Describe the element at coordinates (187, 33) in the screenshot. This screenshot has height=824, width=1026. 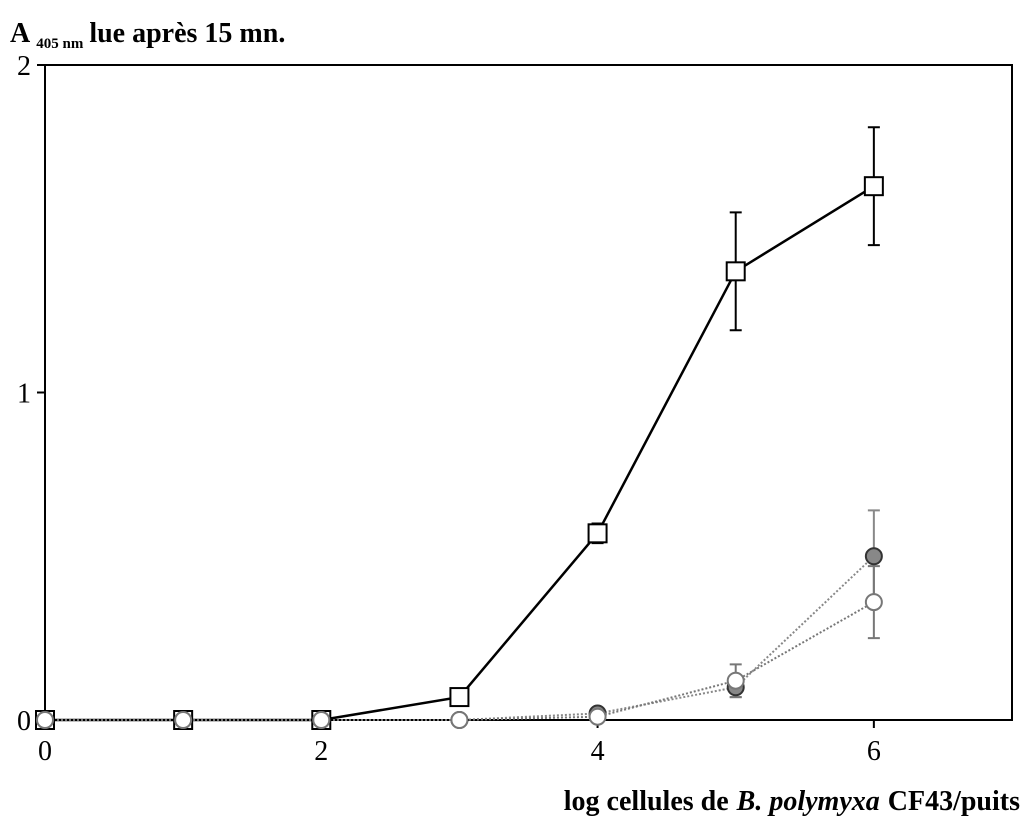
I see `title-rest: lue après 15 mn.` at that location.